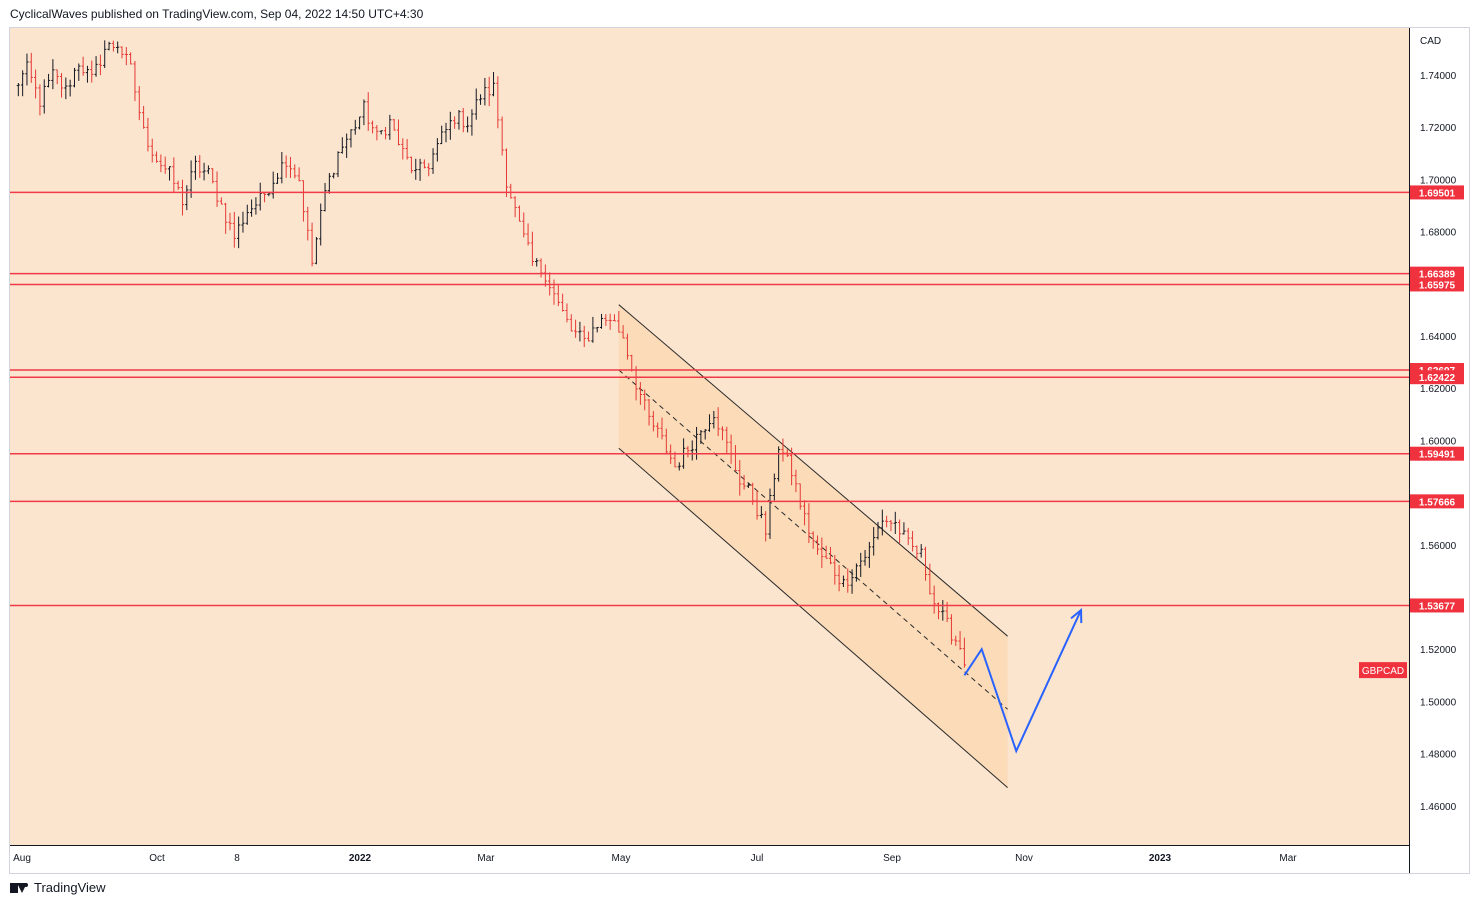  I want to click on time-axis-area, so click(710, 859).